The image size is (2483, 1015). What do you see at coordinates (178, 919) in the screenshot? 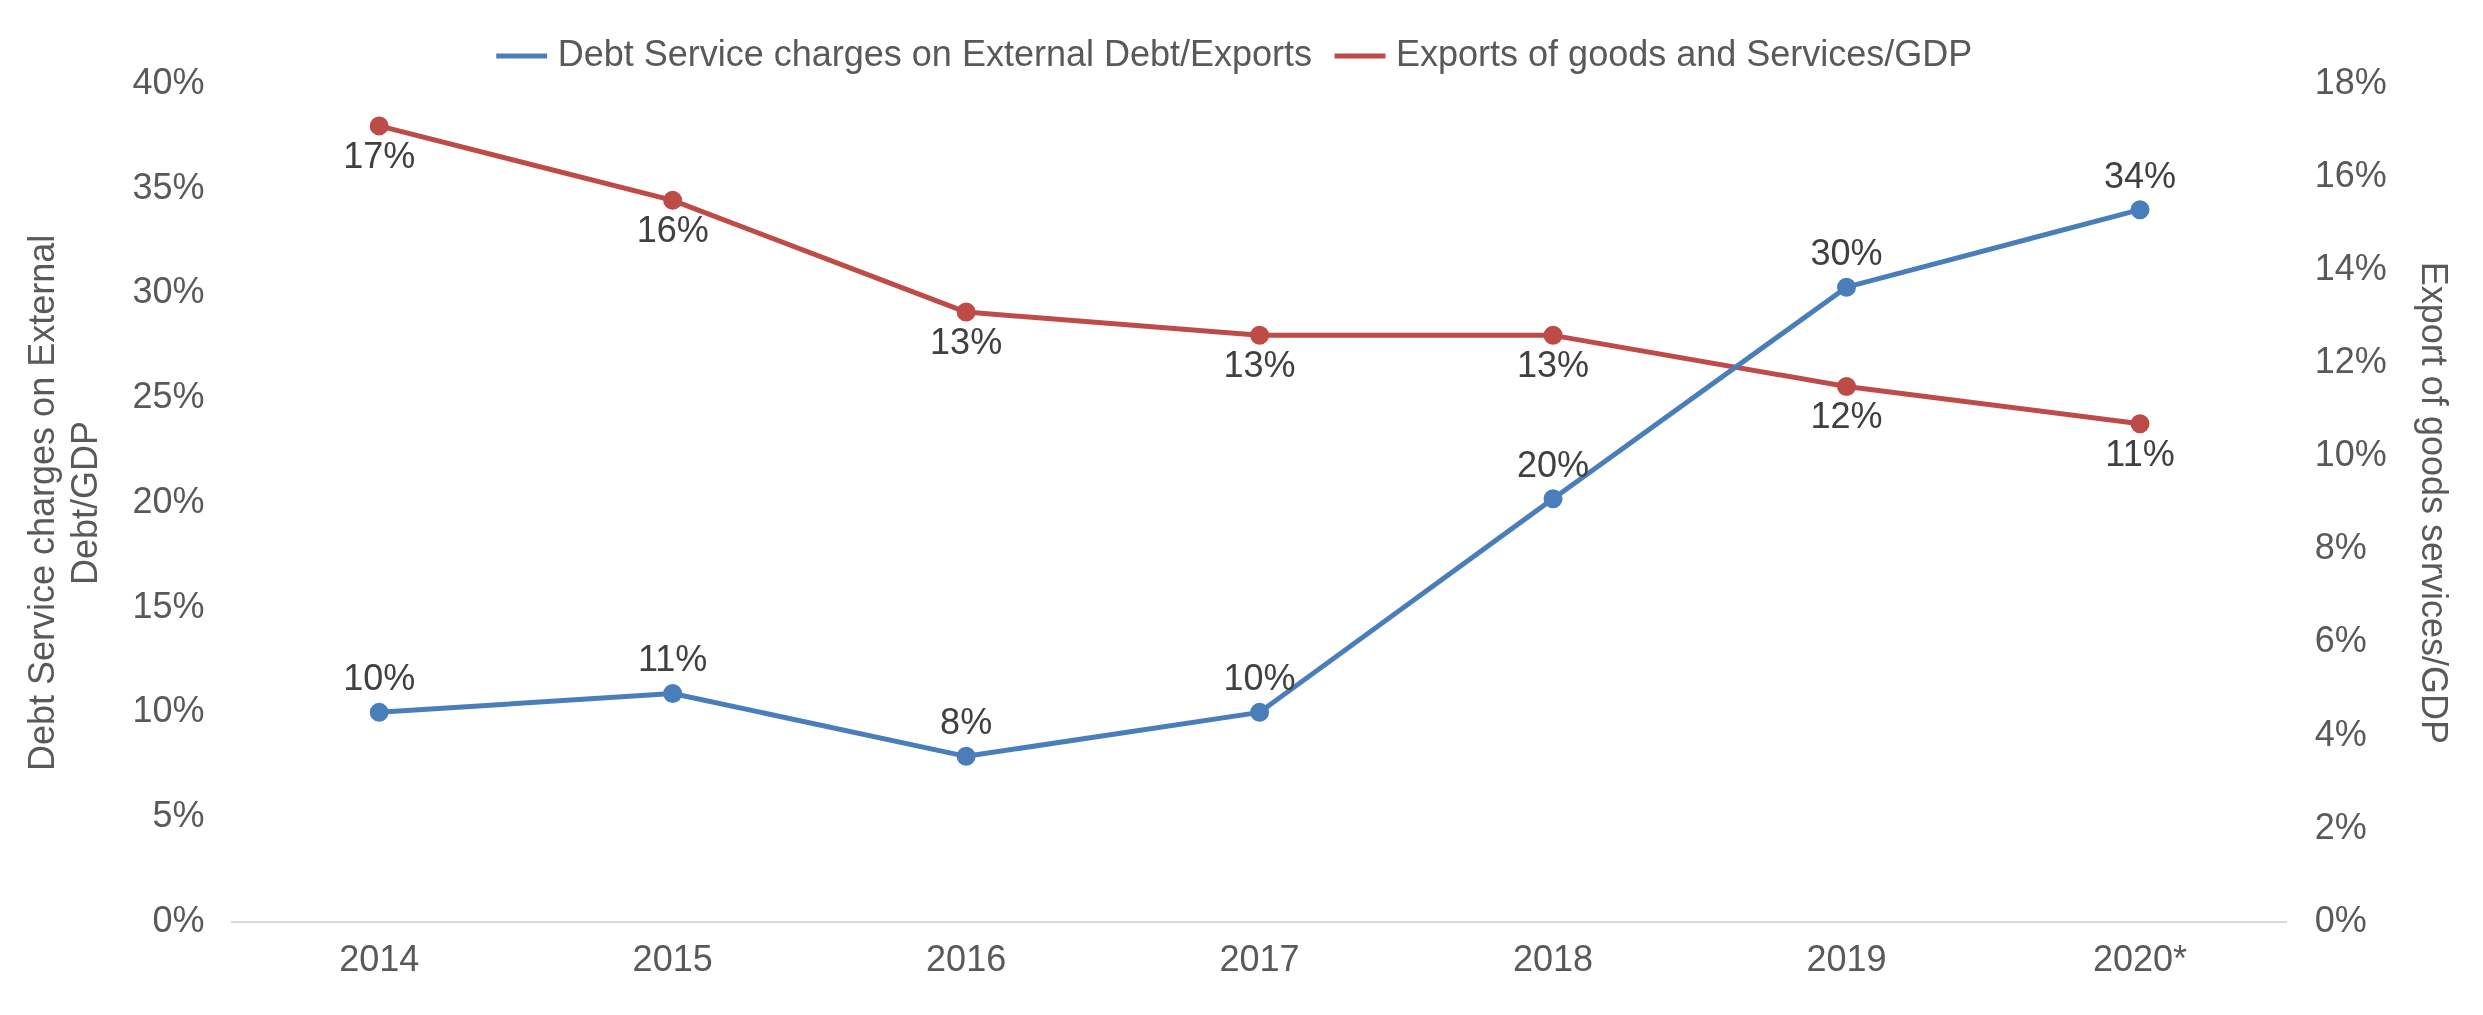
I see `y-tick-label: 0%` at bounding box center [178, 919].